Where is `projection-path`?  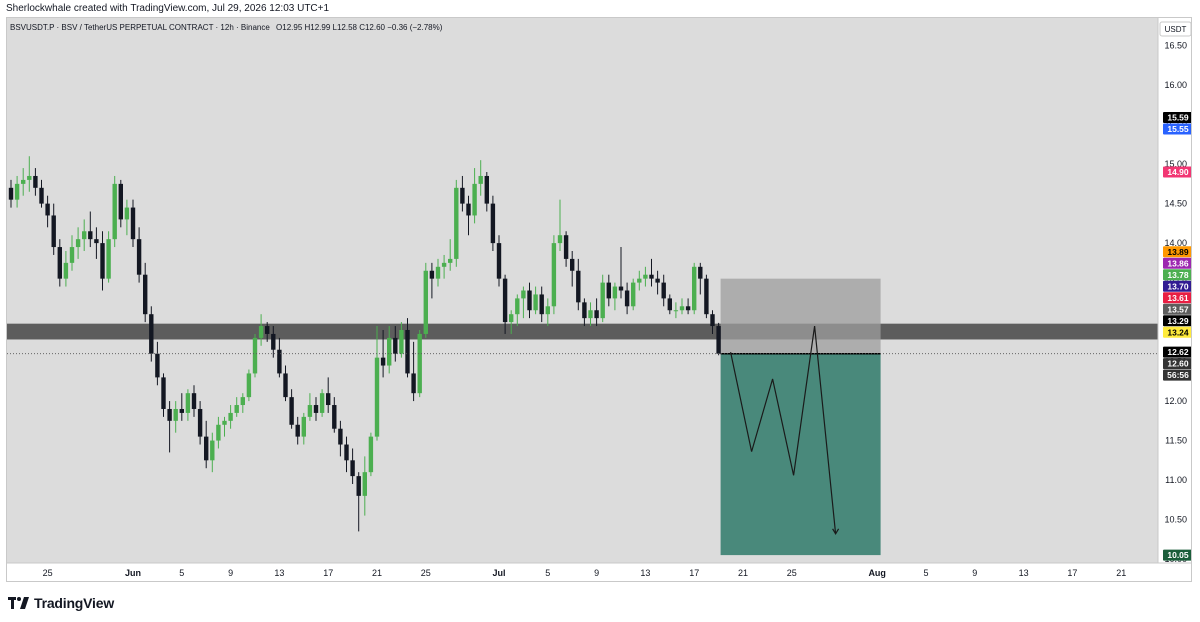
projection-path is located at coordinates (783, 429).